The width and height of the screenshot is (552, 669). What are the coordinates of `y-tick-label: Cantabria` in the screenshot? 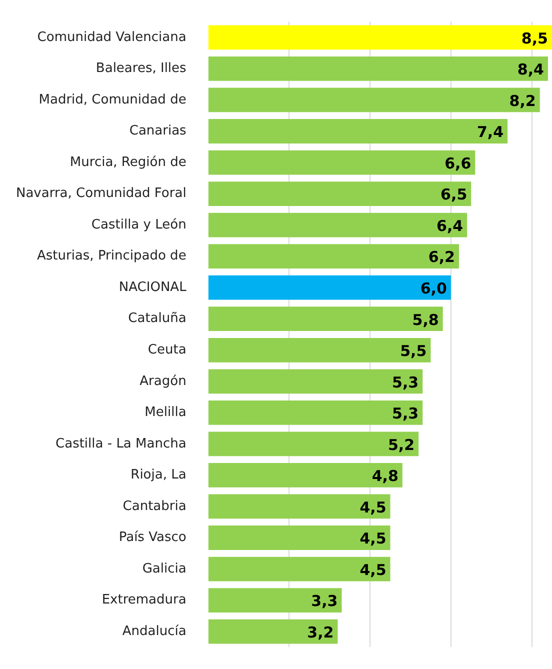 It's located at (154, 506).